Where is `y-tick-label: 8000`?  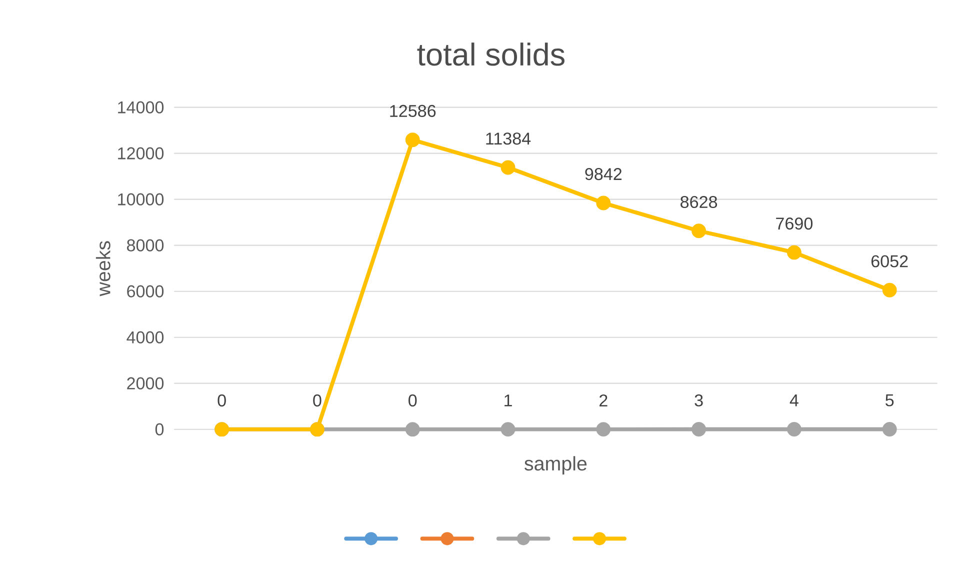
y-tick-label: 8000 is located at coordinates (145, 245).